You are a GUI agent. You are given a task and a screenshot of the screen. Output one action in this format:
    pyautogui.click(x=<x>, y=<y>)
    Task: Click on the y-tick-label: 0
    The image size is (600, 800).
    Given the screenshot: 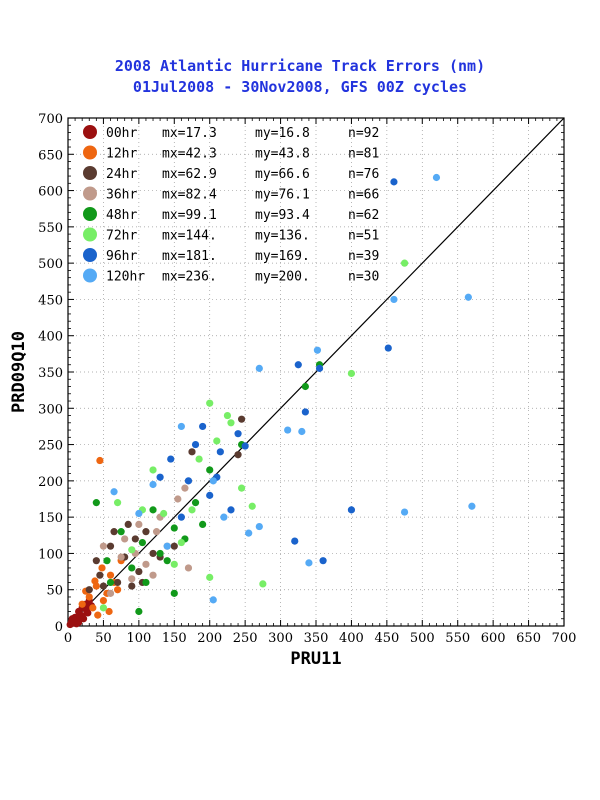 What is the action you would take?
    pyautogui.click(x=59, y=627)
    